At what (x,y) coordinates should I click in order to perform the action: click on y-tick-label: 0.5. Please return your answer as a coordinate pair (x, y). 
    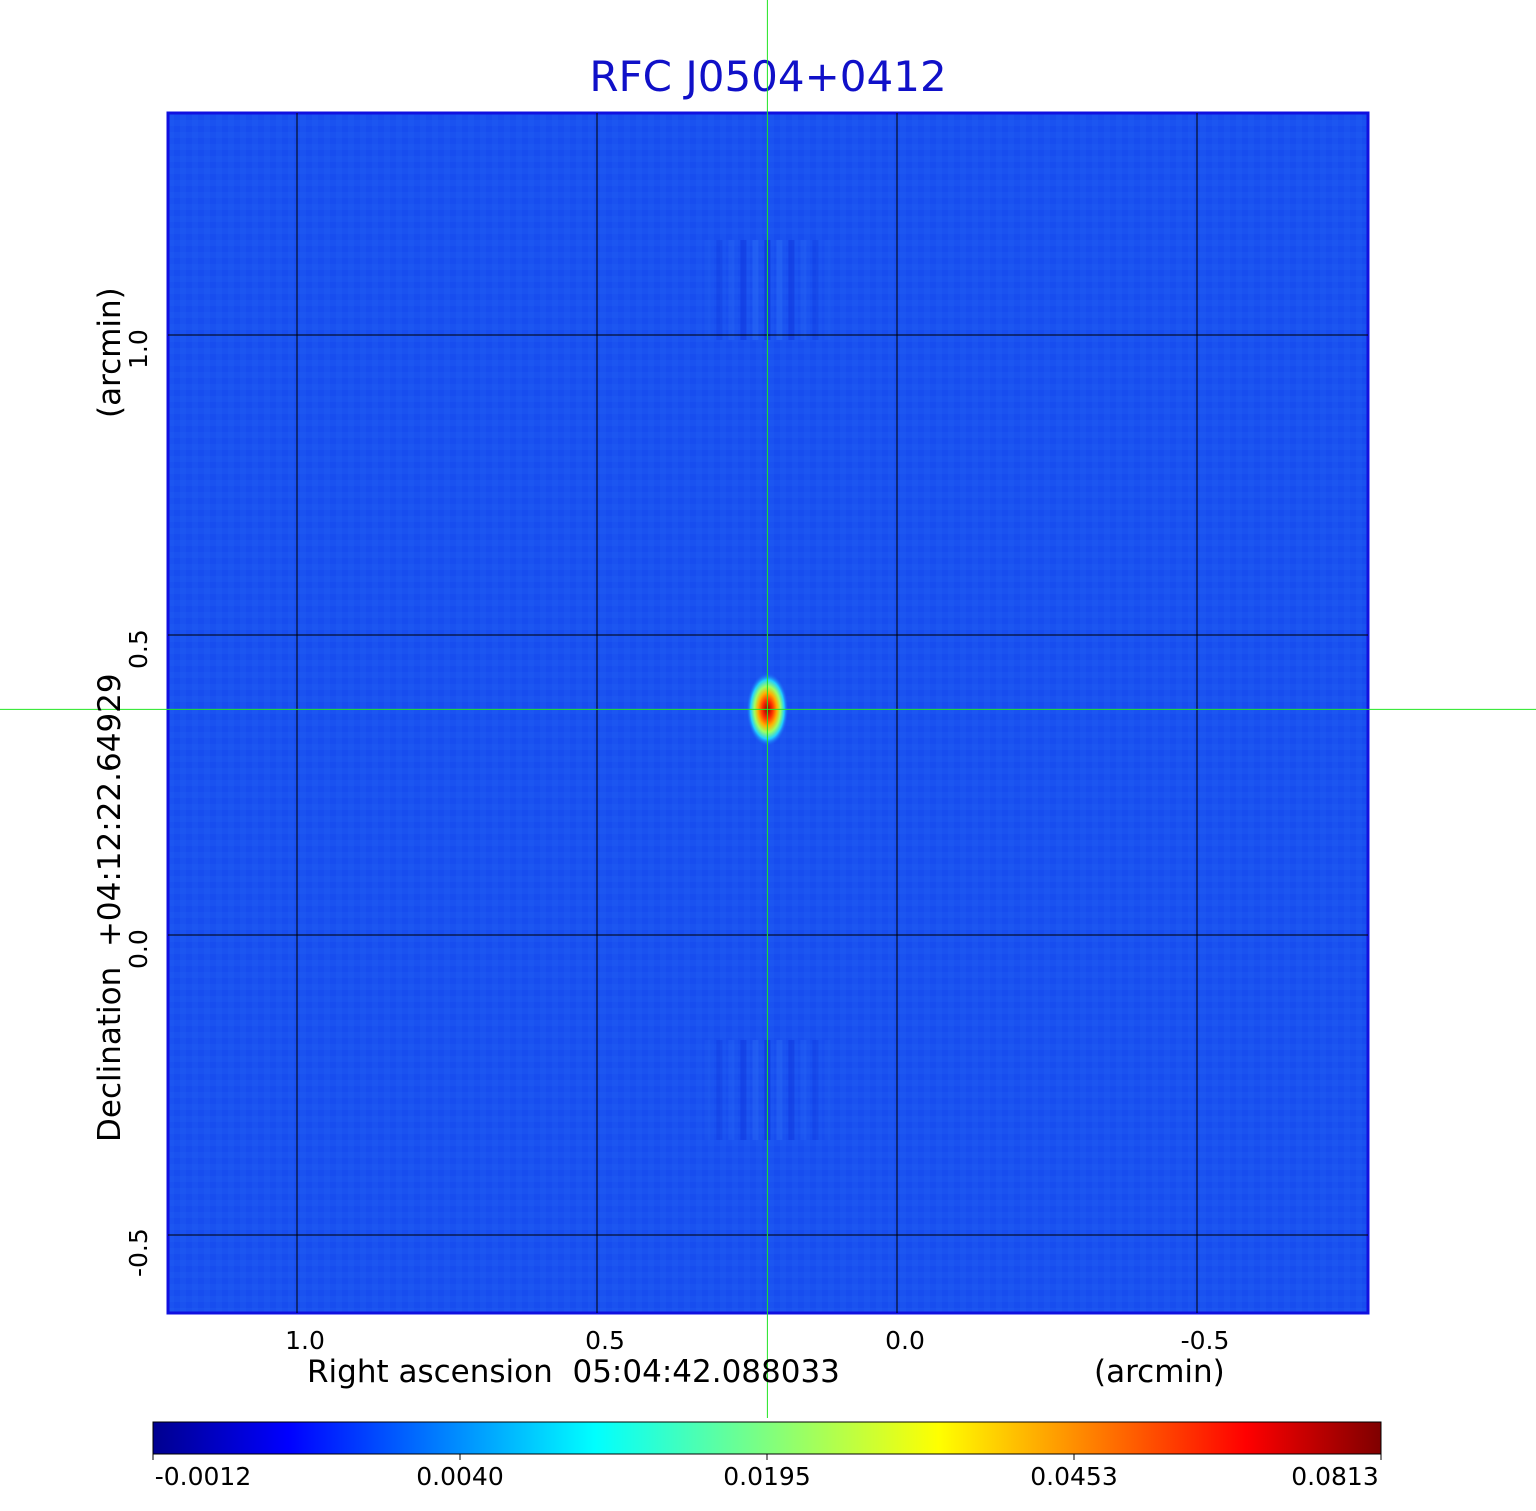
    Looking at the image, I should click on (138, 649).